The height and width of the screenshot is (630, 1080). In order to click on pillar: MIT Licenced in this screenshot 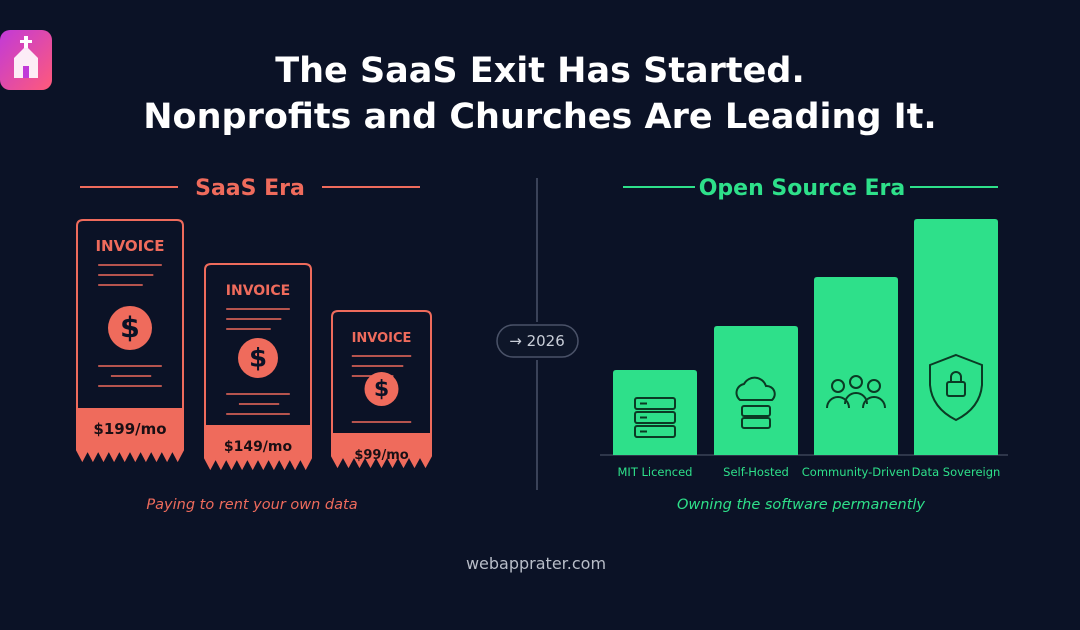, I will do `click(655, 424)`.